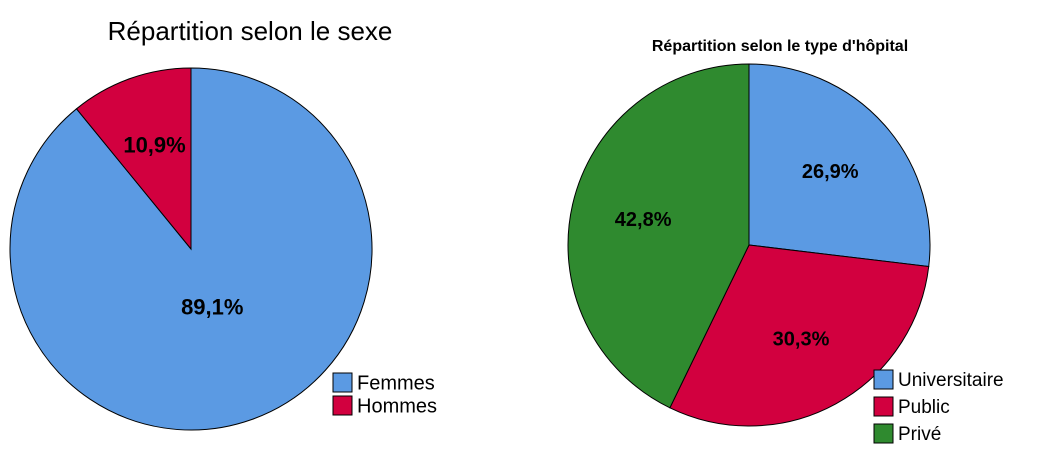  Describe the element at coordinates (396, 383) in the screenshot. I see `legend-label: Femmes` at that location.